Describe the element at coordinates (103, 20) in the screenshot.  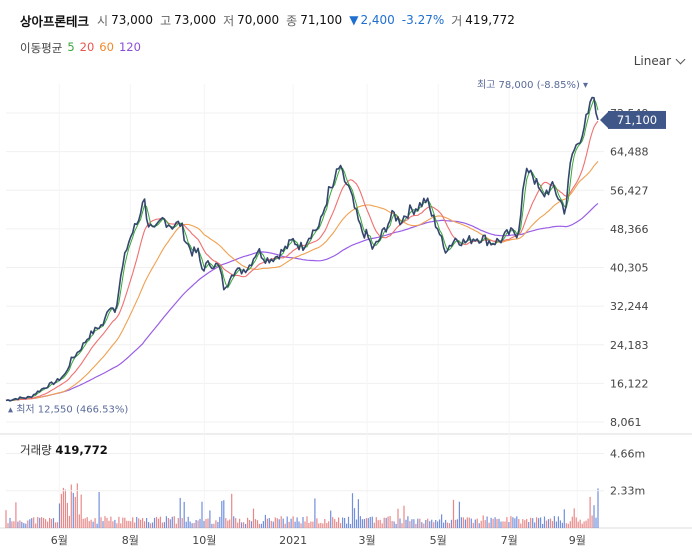
I see `open-label: 시` at that location.